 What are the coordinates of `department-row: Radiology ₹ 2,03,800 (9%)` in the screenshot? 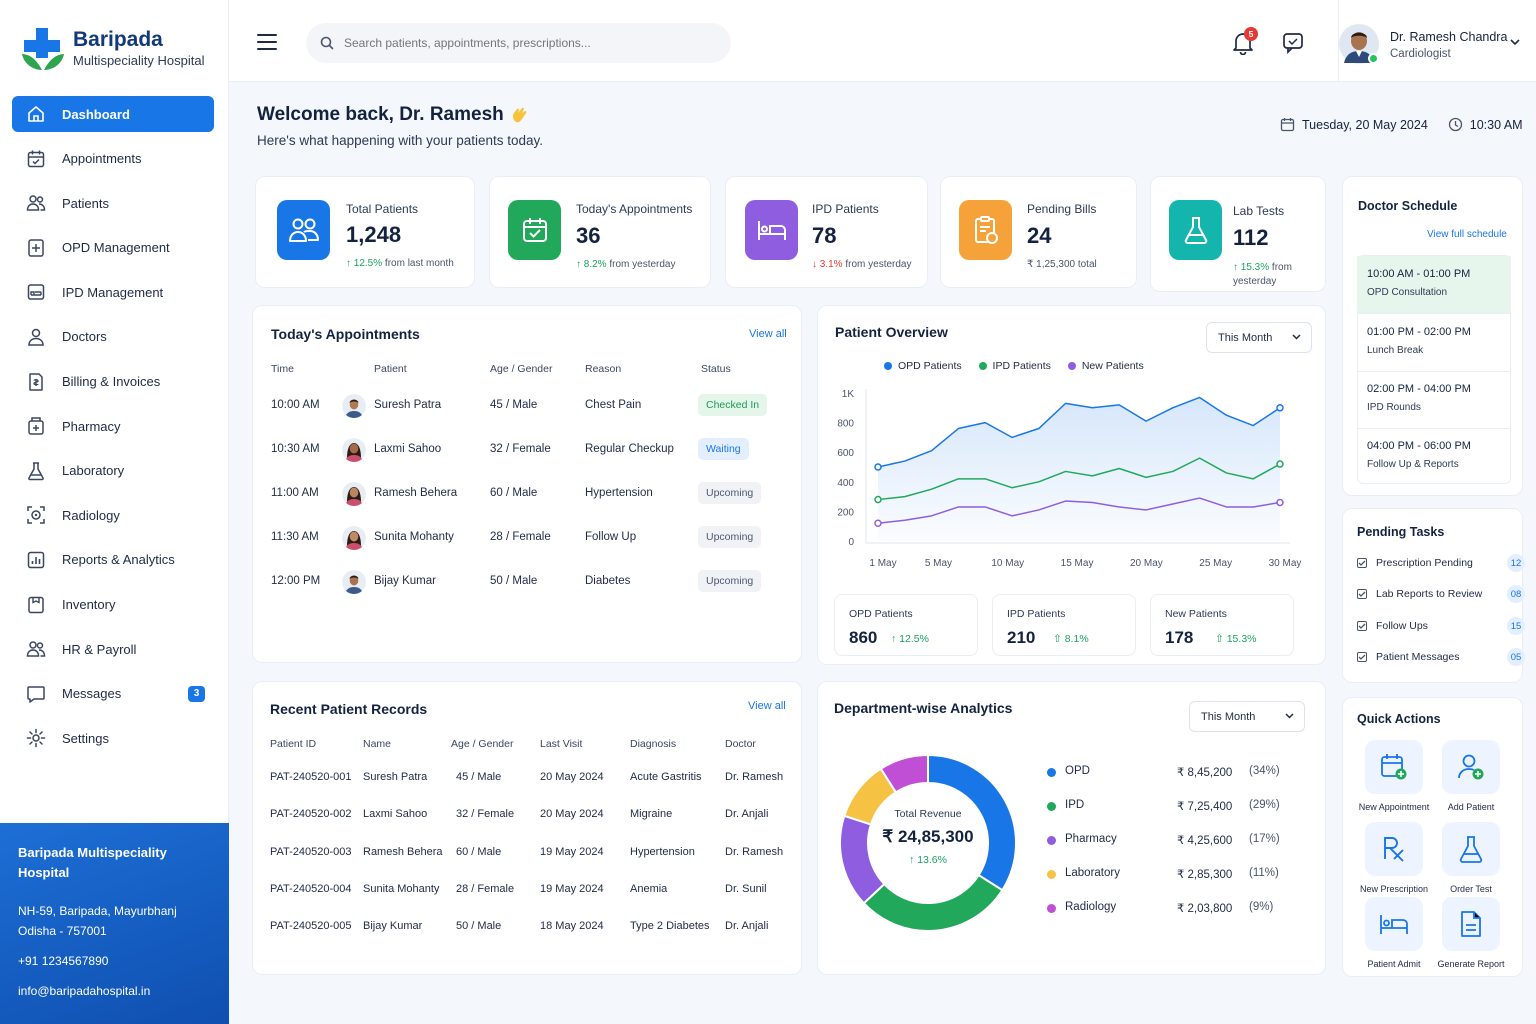 It's located at (1167, 911).